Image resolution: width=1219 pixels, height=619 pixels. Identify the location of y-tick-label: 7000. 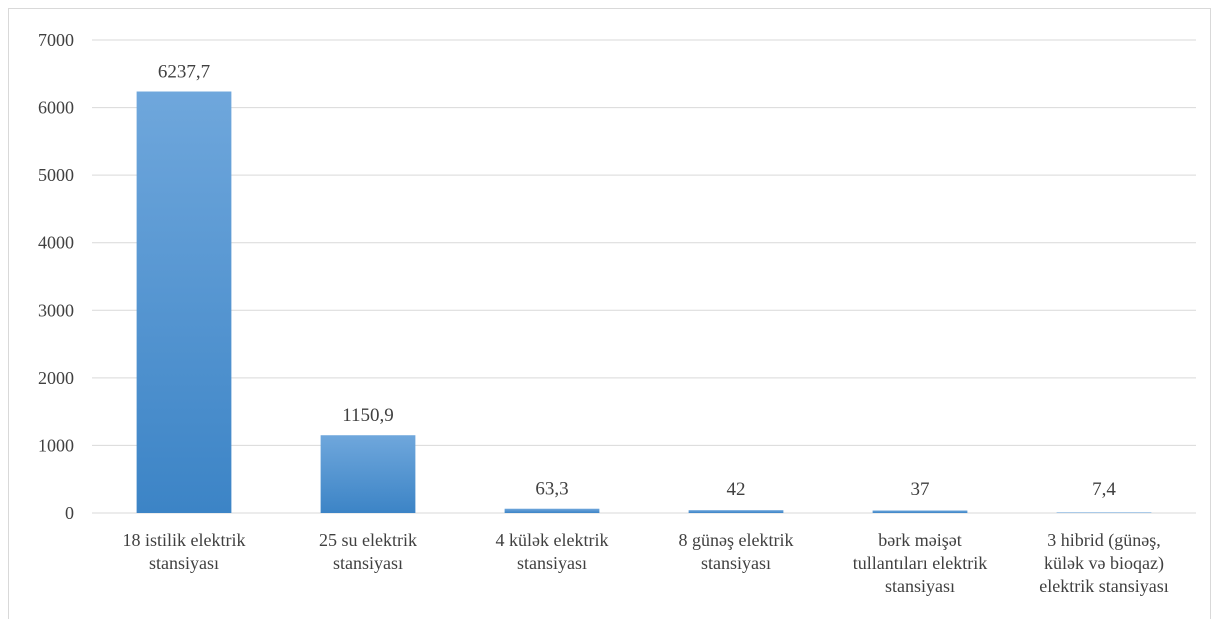
(56, 40).